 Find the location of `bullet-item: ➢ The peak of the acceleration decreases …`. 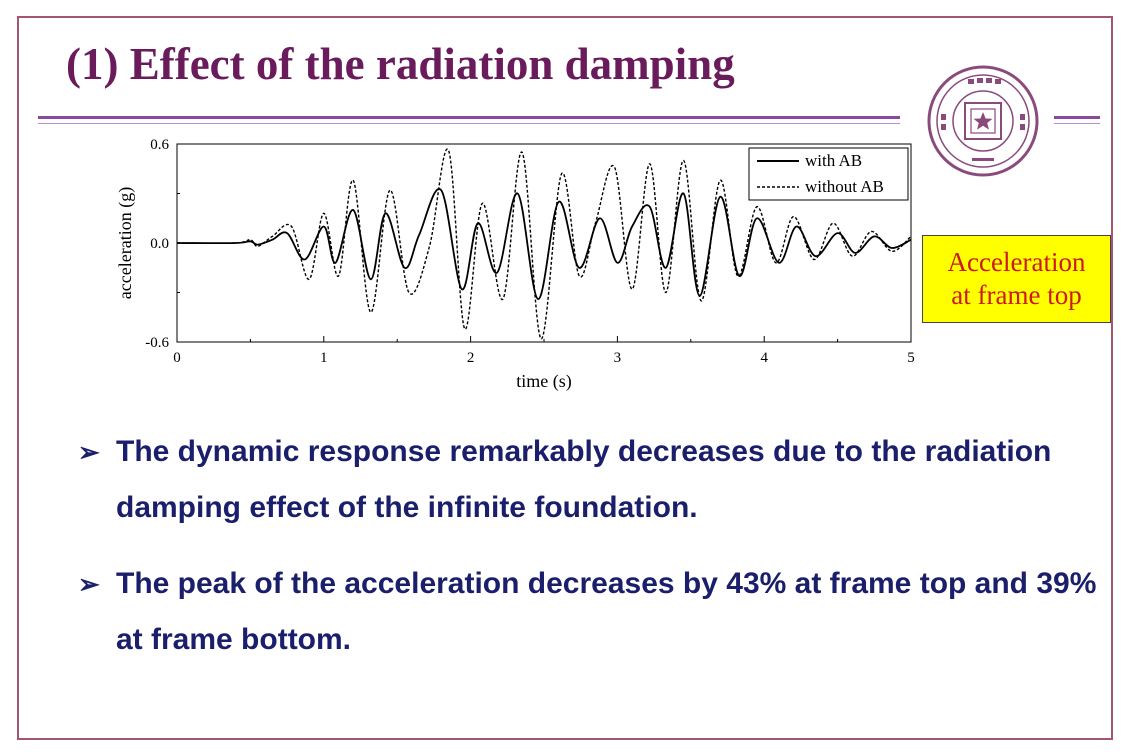

bullet-item: ➢ The peak of the acceleration decreases … is located at coordinates (588, 612).